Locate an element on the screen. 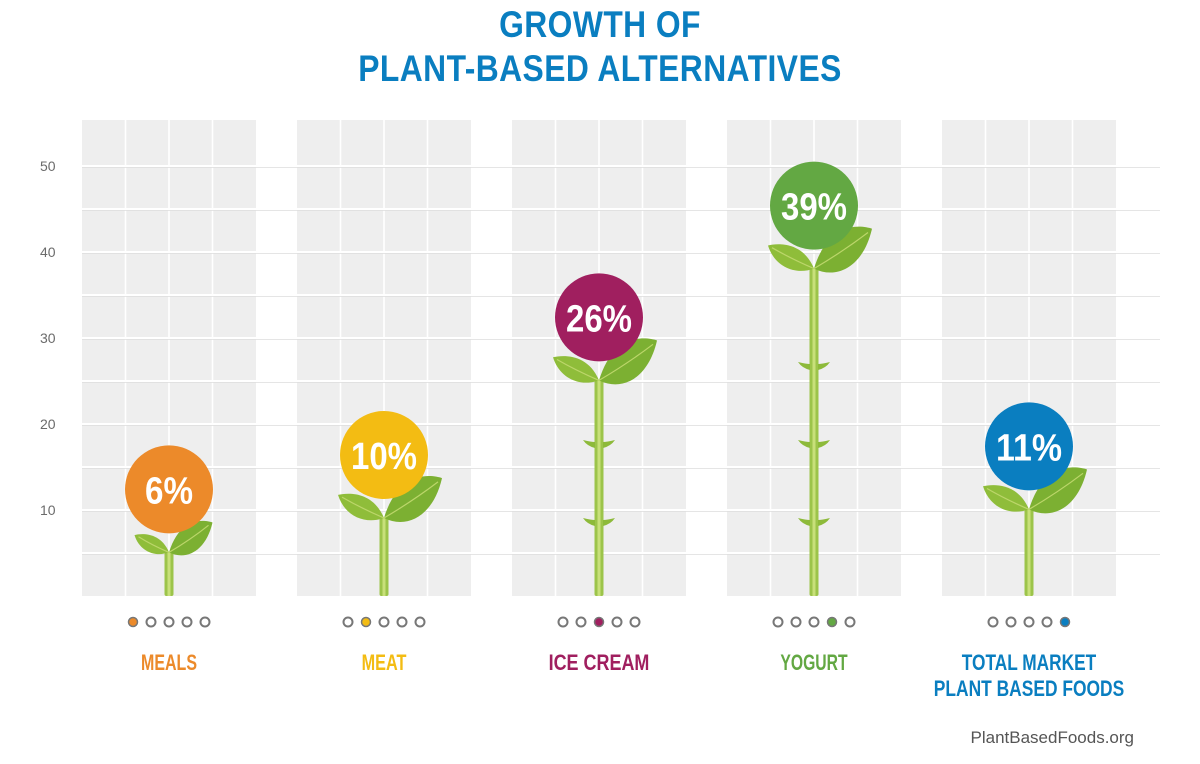 The width and height of the screenshot is (1200, 764). category-label-2: ICE CREAM is located at coordinates (599, 662).